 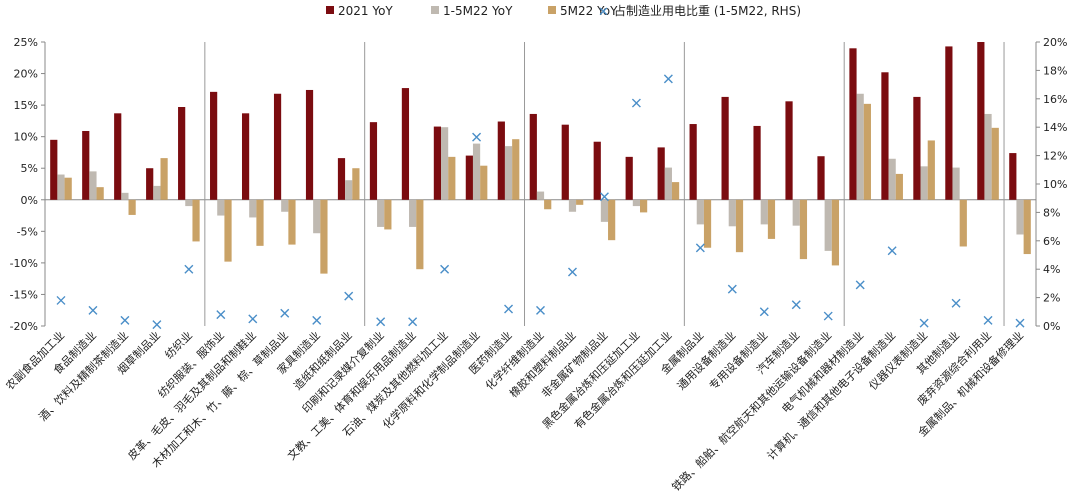 I want to click on legend-marker-rhs: ✕, so click(x=603, y=12).